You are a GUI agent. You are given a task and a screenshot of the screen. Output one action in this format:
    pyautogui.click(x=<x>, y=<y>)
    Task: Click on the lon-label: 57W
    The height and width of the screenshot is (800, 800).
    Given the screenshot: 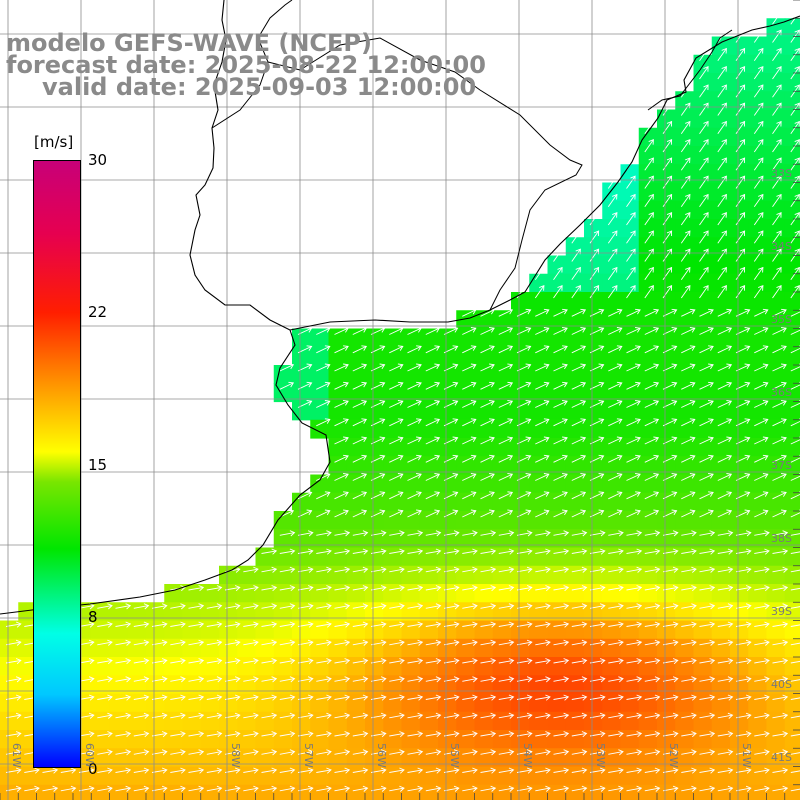 What is the action you would take?
    pyautogui.click(x=308, y=755)
    